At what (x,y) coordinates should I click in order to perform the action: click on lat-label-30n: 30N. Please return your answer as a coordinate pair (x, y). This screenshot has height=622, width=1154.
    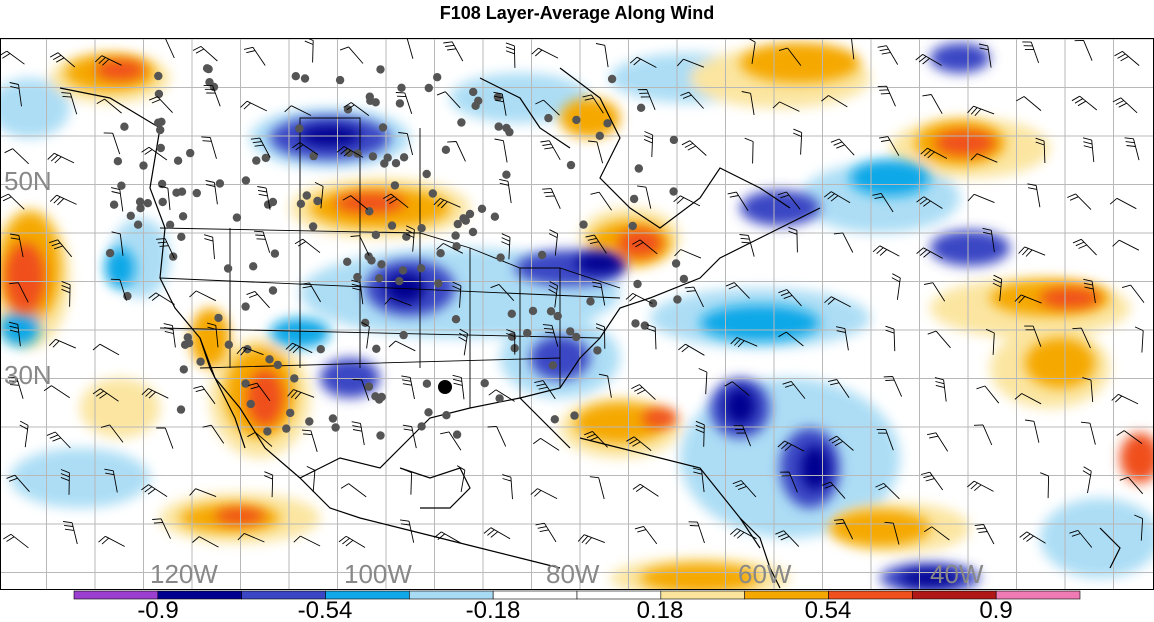
    Looking at the image, I should click on (28, 375).